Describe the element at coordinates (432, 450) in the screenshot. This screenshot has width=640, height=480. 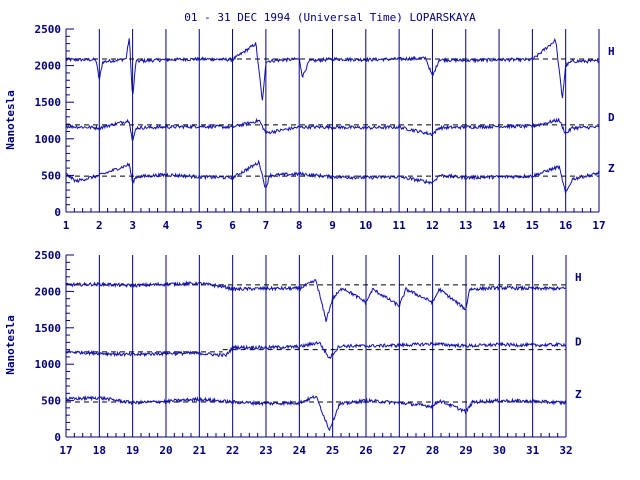
I see `x-tick-label: 28` at that location.